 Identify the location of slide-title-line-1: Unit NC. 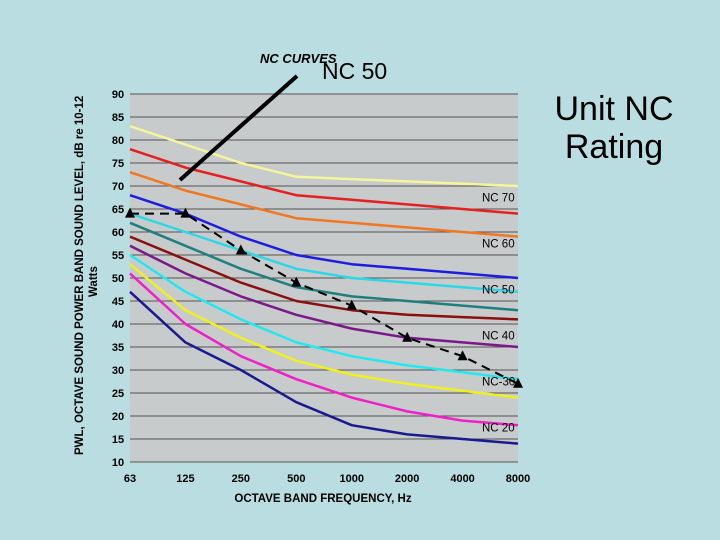
(614, 109).